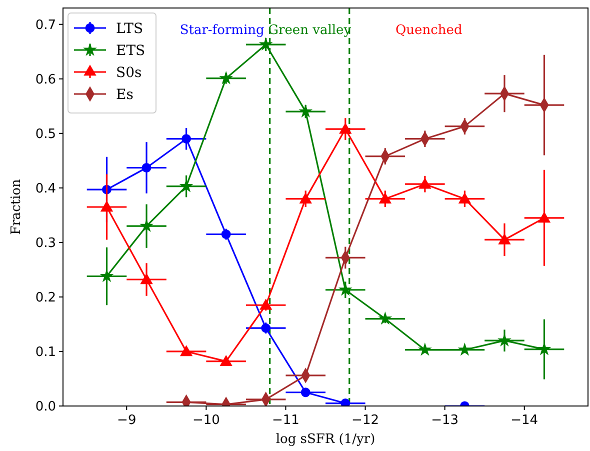 This screenshot has width=590, height=451. I want to click on x-tick-label: −12, so click(365, 420).